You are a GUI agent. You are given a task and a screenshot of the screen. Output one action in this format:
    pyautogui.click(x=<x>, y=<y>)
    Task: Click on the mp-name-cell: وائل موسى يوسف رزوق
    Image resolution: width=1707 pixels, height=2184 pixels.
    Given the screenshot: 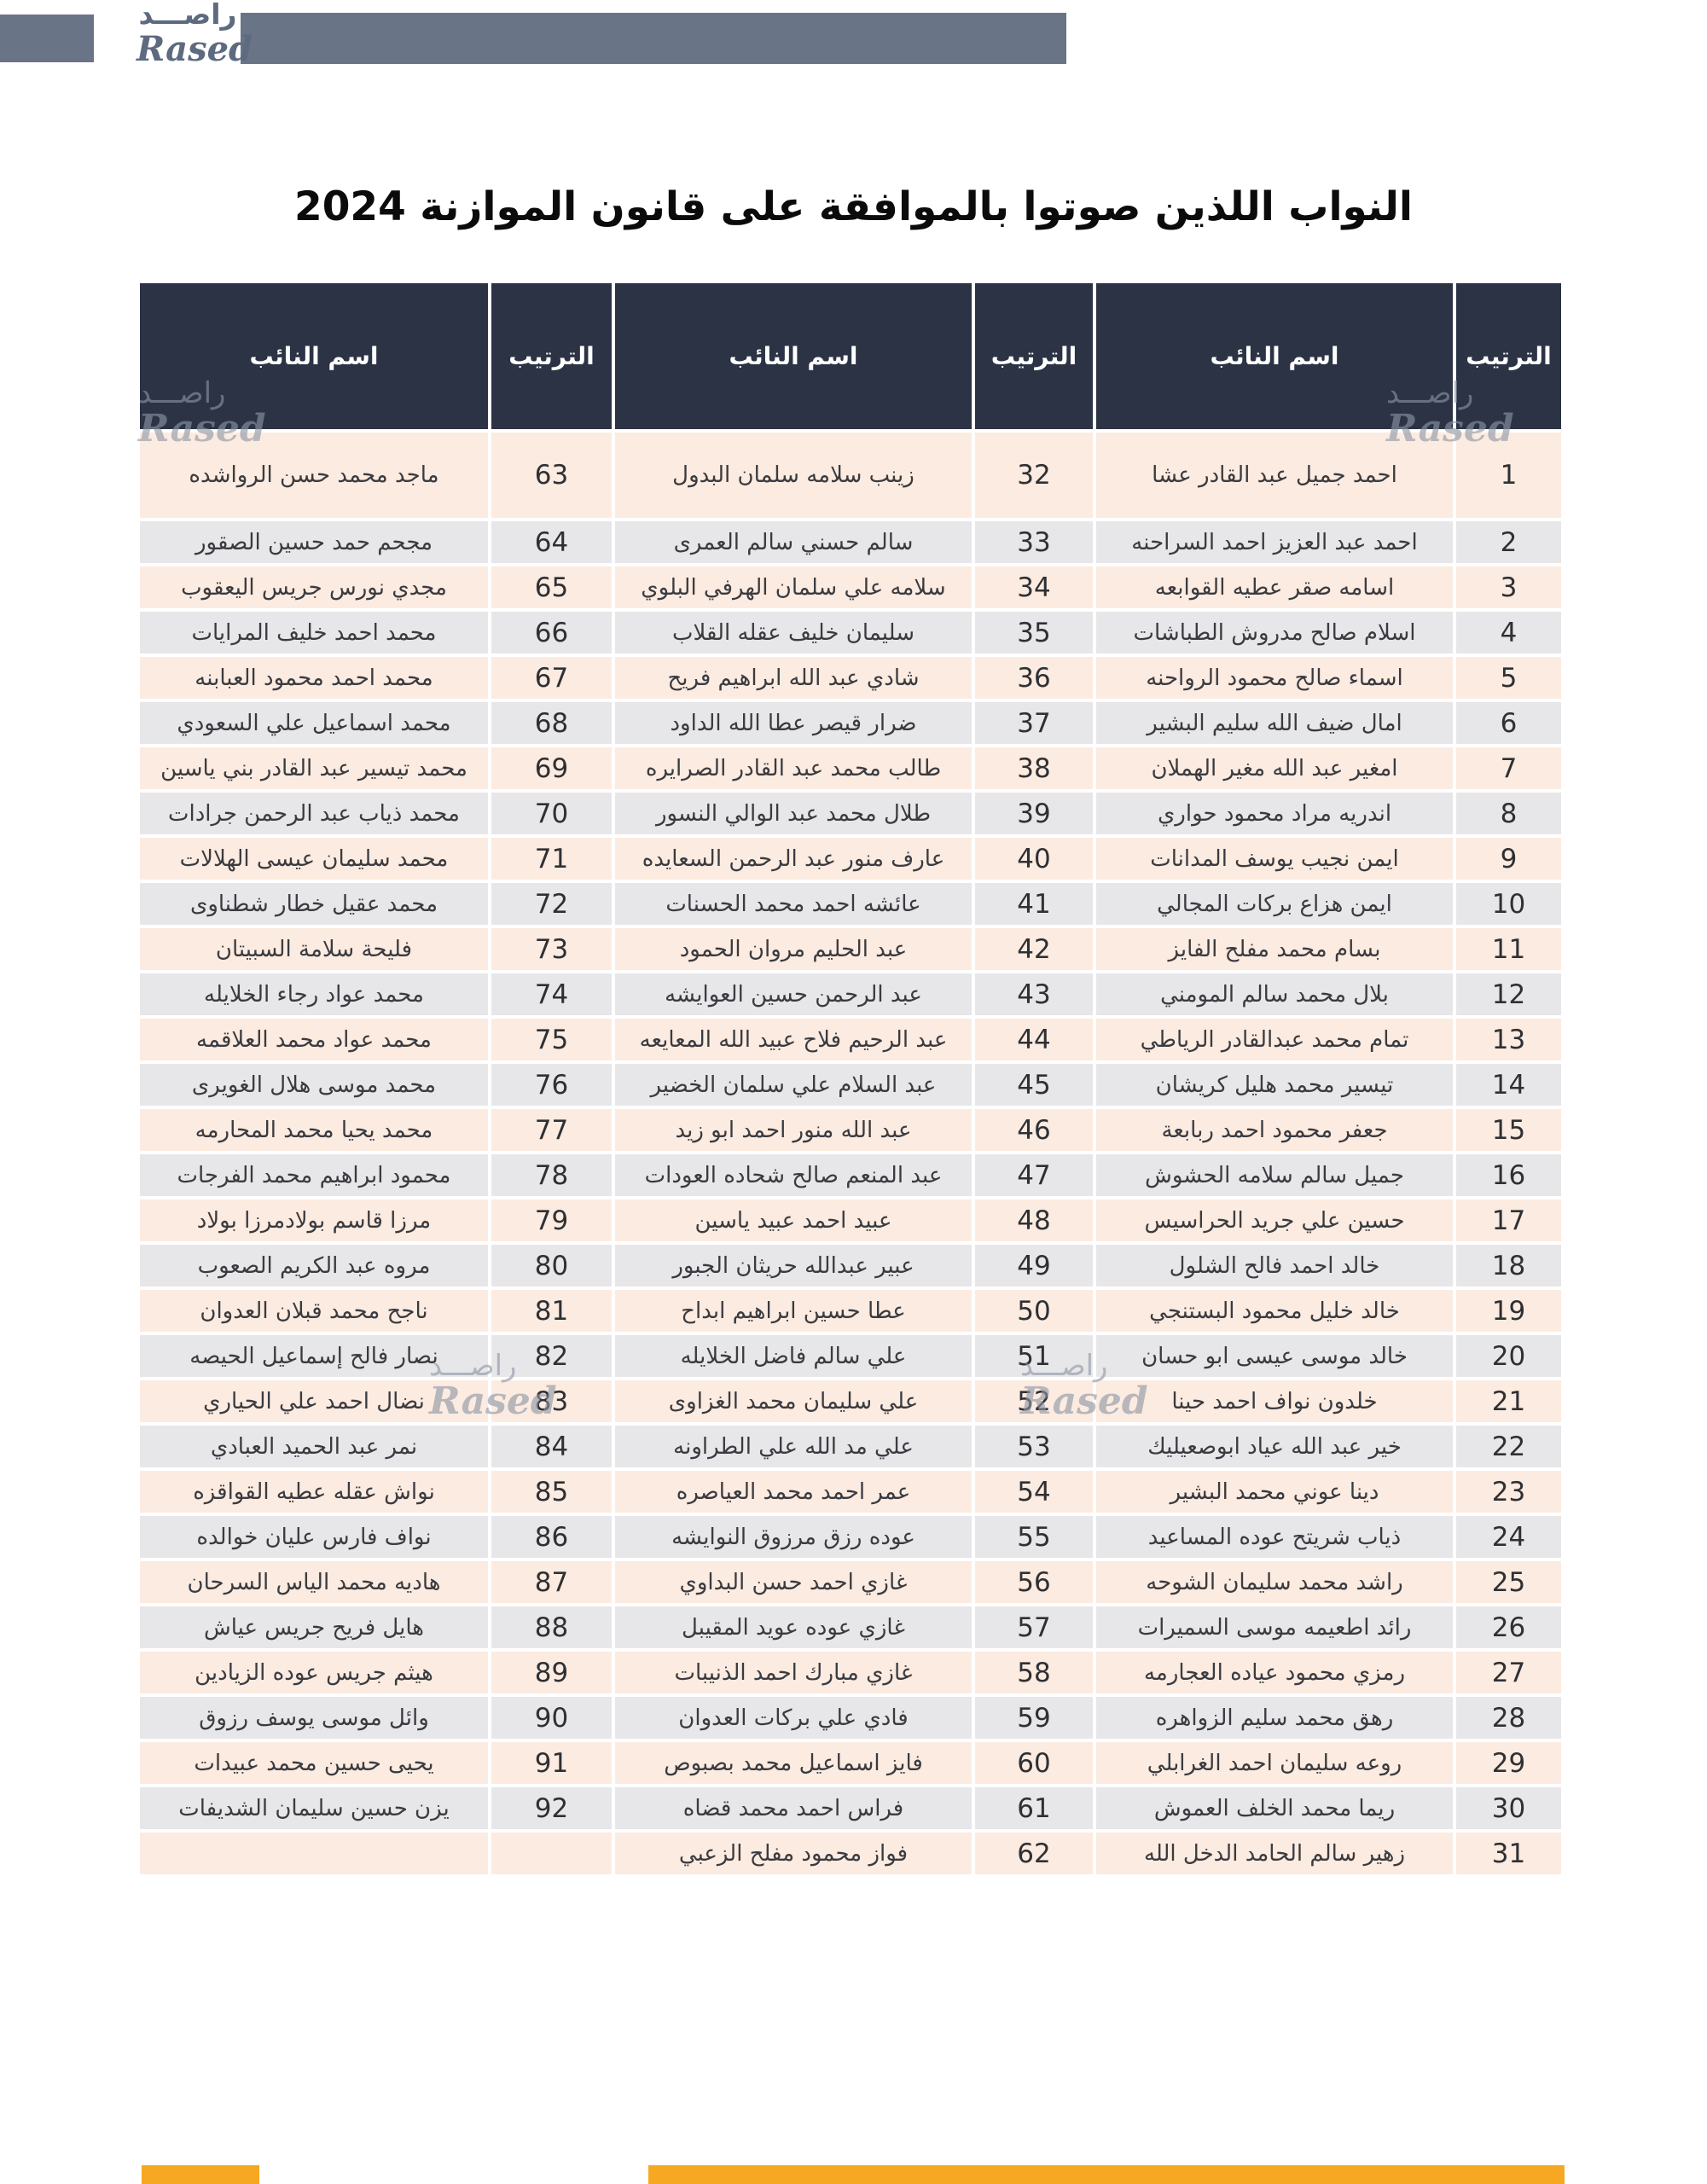 What is the action you would take?
    pyautogui.click(x=314, y=1717)
    